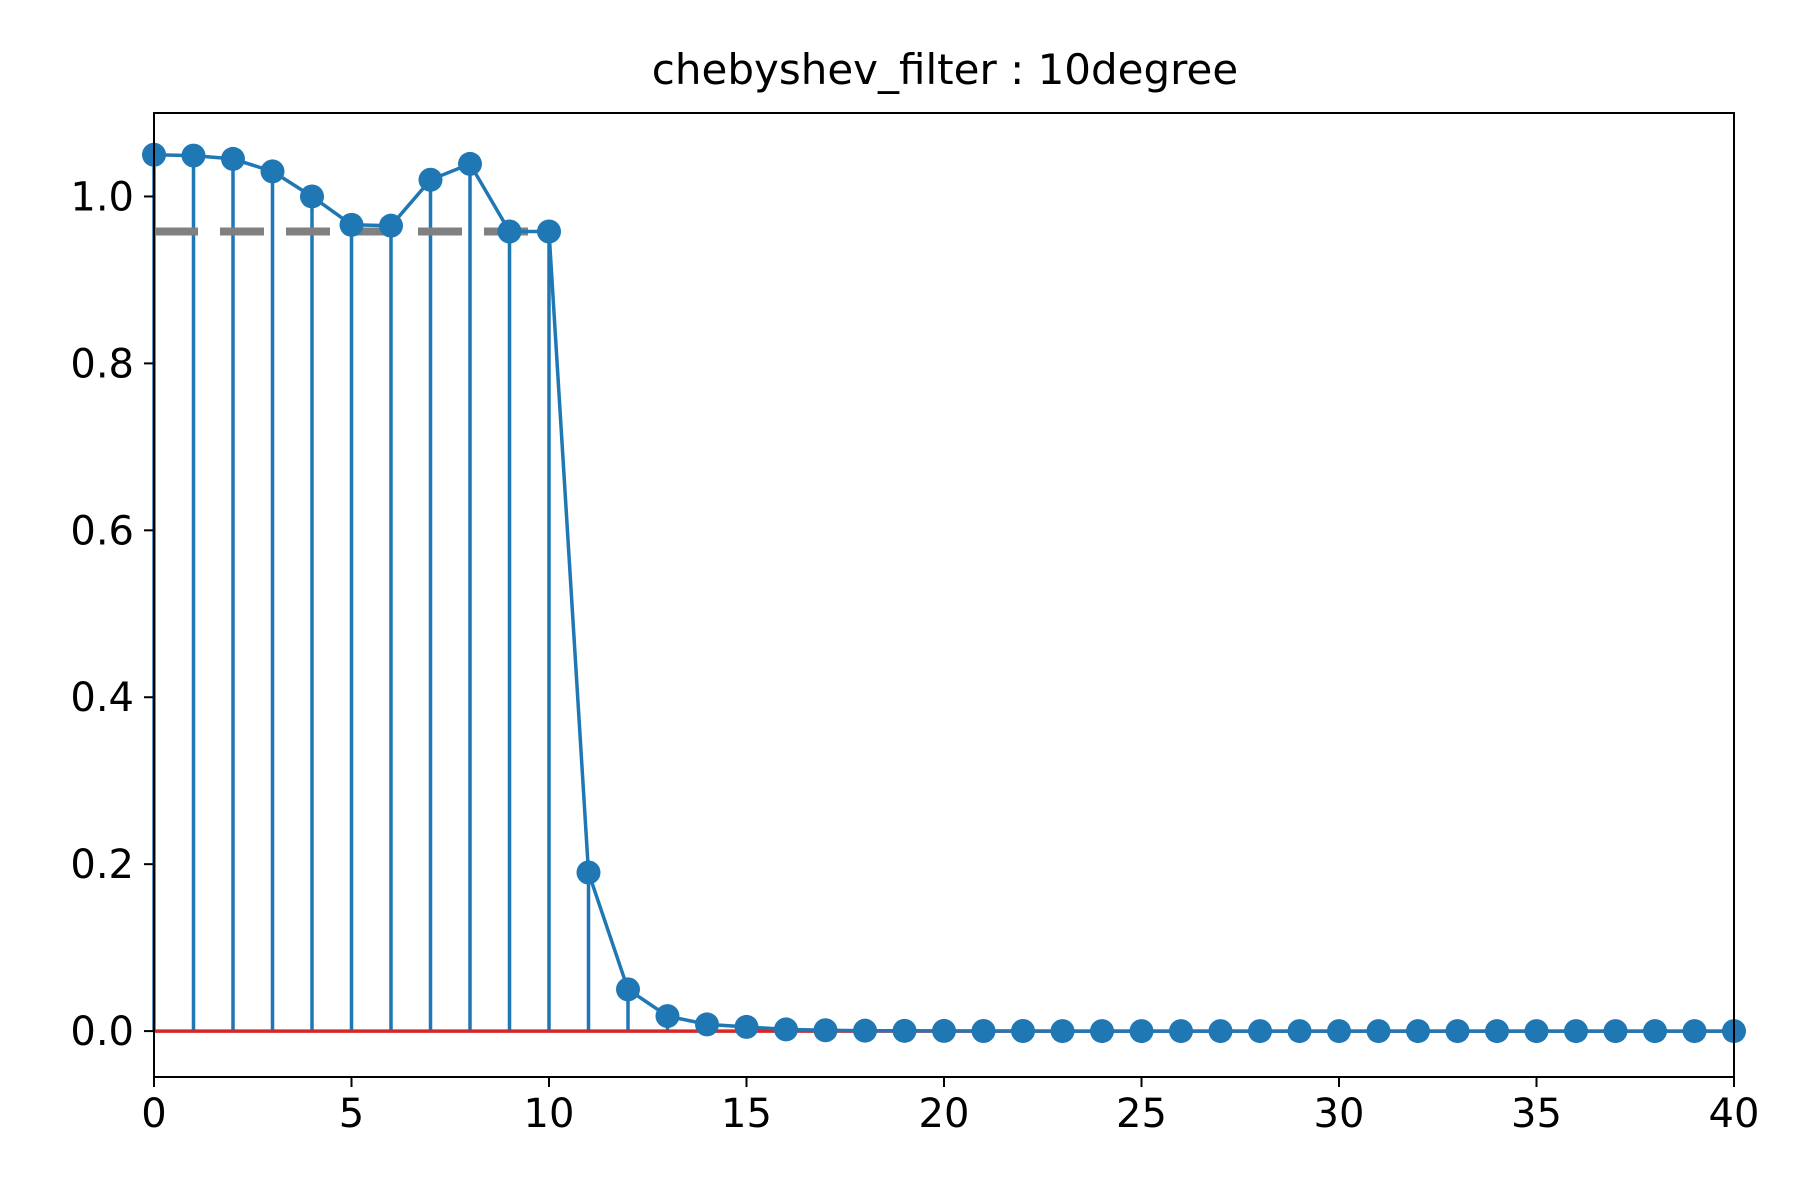  What do you see at coordinates (944, 1114) in the screenshot?
I see `x-tick-label: 20` at bounding box center [944, 1114].